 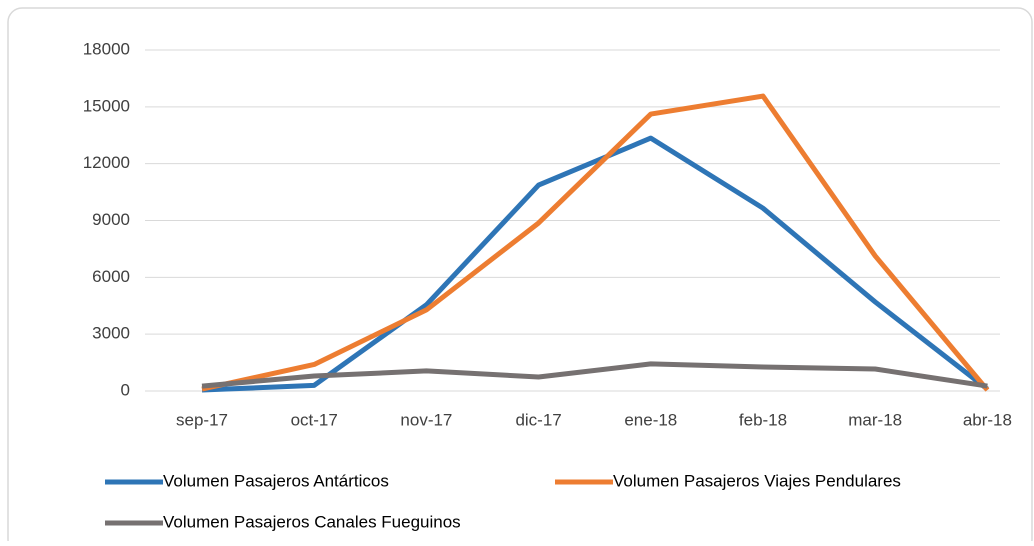 I want to click on x-tick-label: sep-17, so click(x=202, y=419).